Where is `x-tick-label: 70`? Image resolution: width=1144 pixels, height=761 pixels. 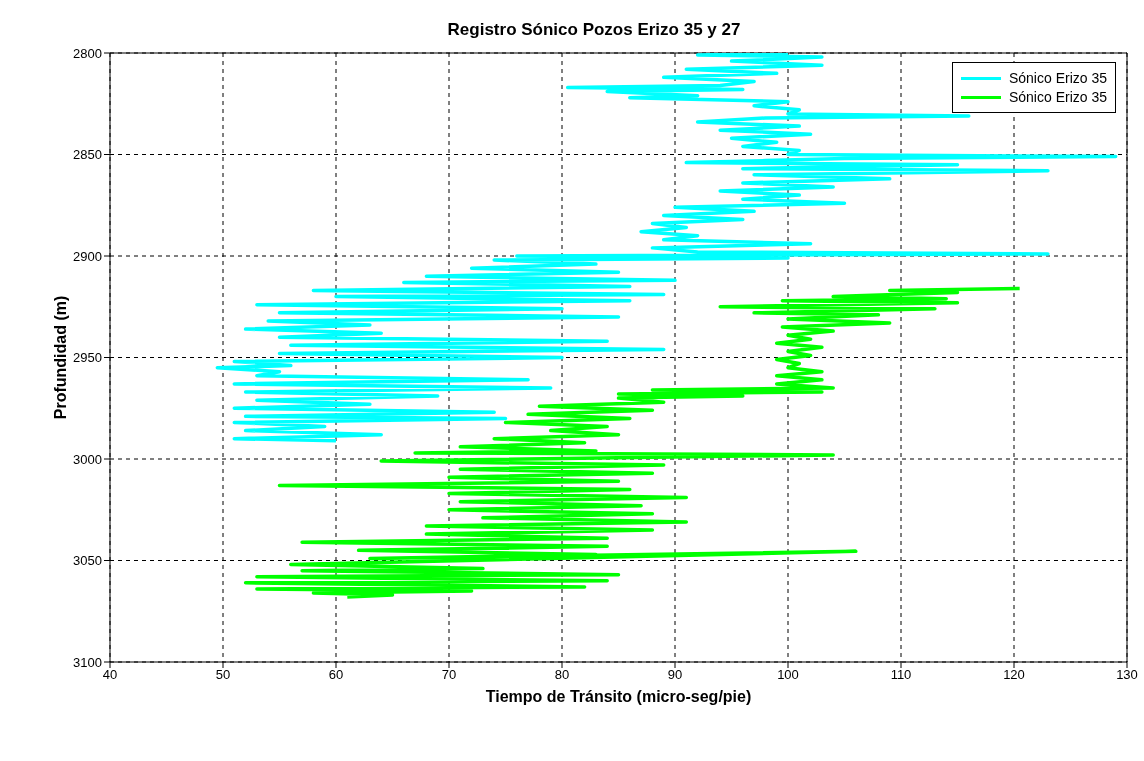
x-tick-label: 70 is located at coordinates (449, 675).